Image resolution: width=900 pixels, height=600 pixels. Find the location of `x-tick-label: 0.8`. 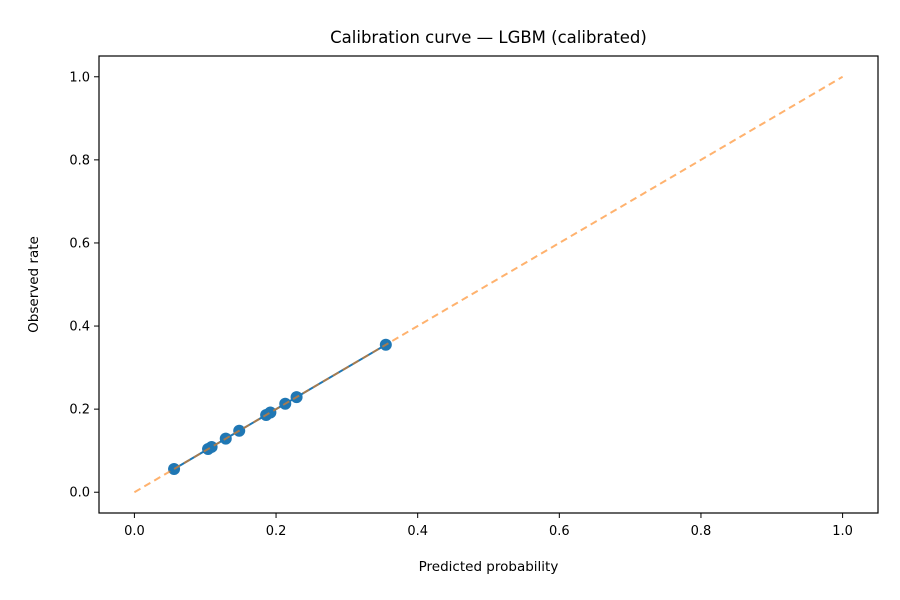

x-tick-label: 0.8 is located at coordinates (701, 531).